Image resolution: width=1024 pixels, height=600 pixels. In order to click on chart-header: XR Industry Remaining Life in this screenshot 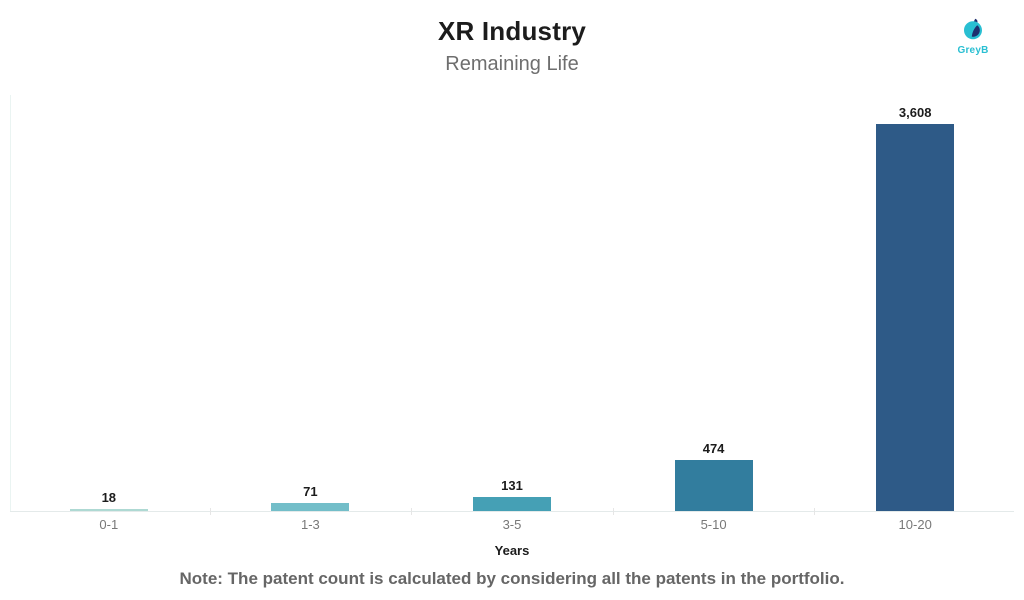, I will do `click(512, 46)`.